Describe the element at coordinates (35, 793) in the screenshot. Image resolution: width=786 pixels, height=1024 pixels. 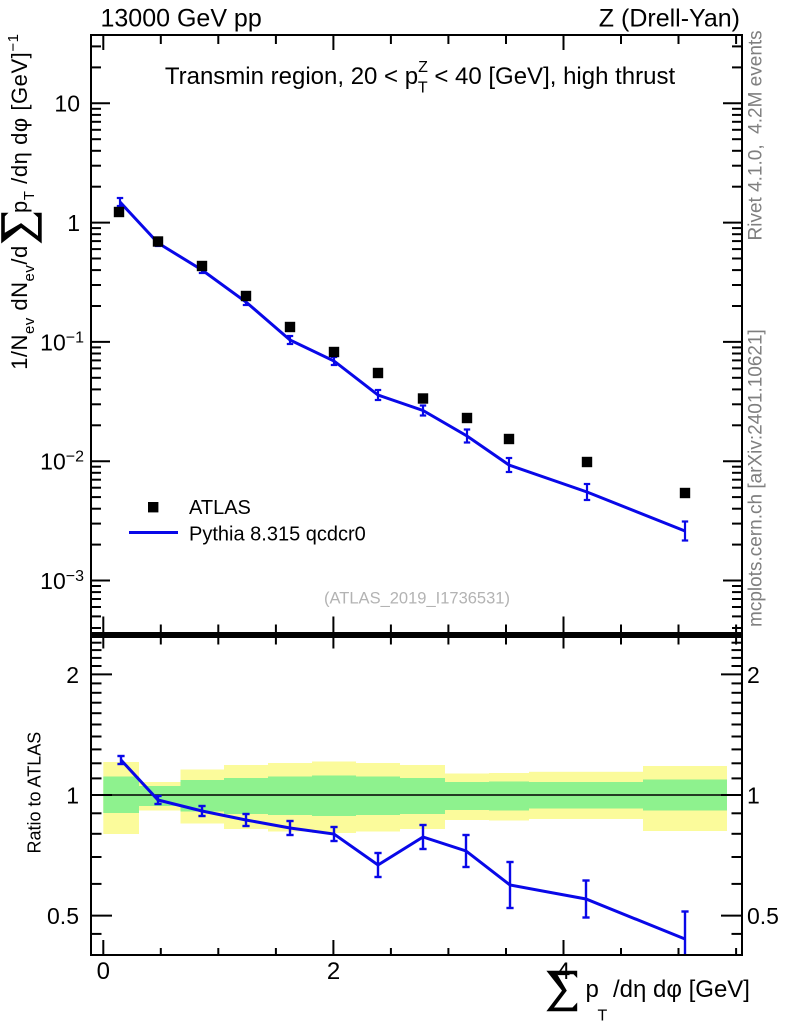
I see `svg-text: Ratio to ATLAS` at that location.